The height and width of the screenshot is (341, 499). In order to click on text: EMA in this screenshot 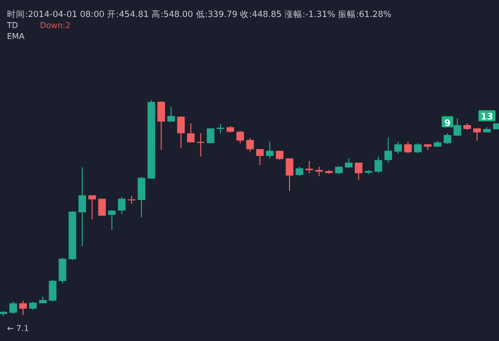, I will do `click(16, 36)`.